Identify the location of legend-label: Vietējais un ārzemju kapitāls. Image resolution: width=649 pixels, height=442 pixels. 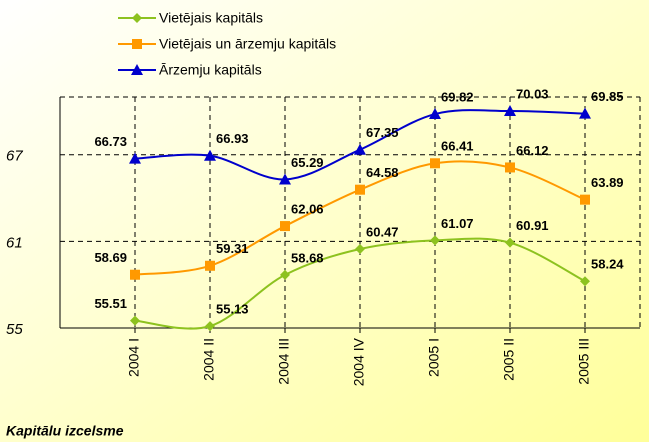
(247, 44).